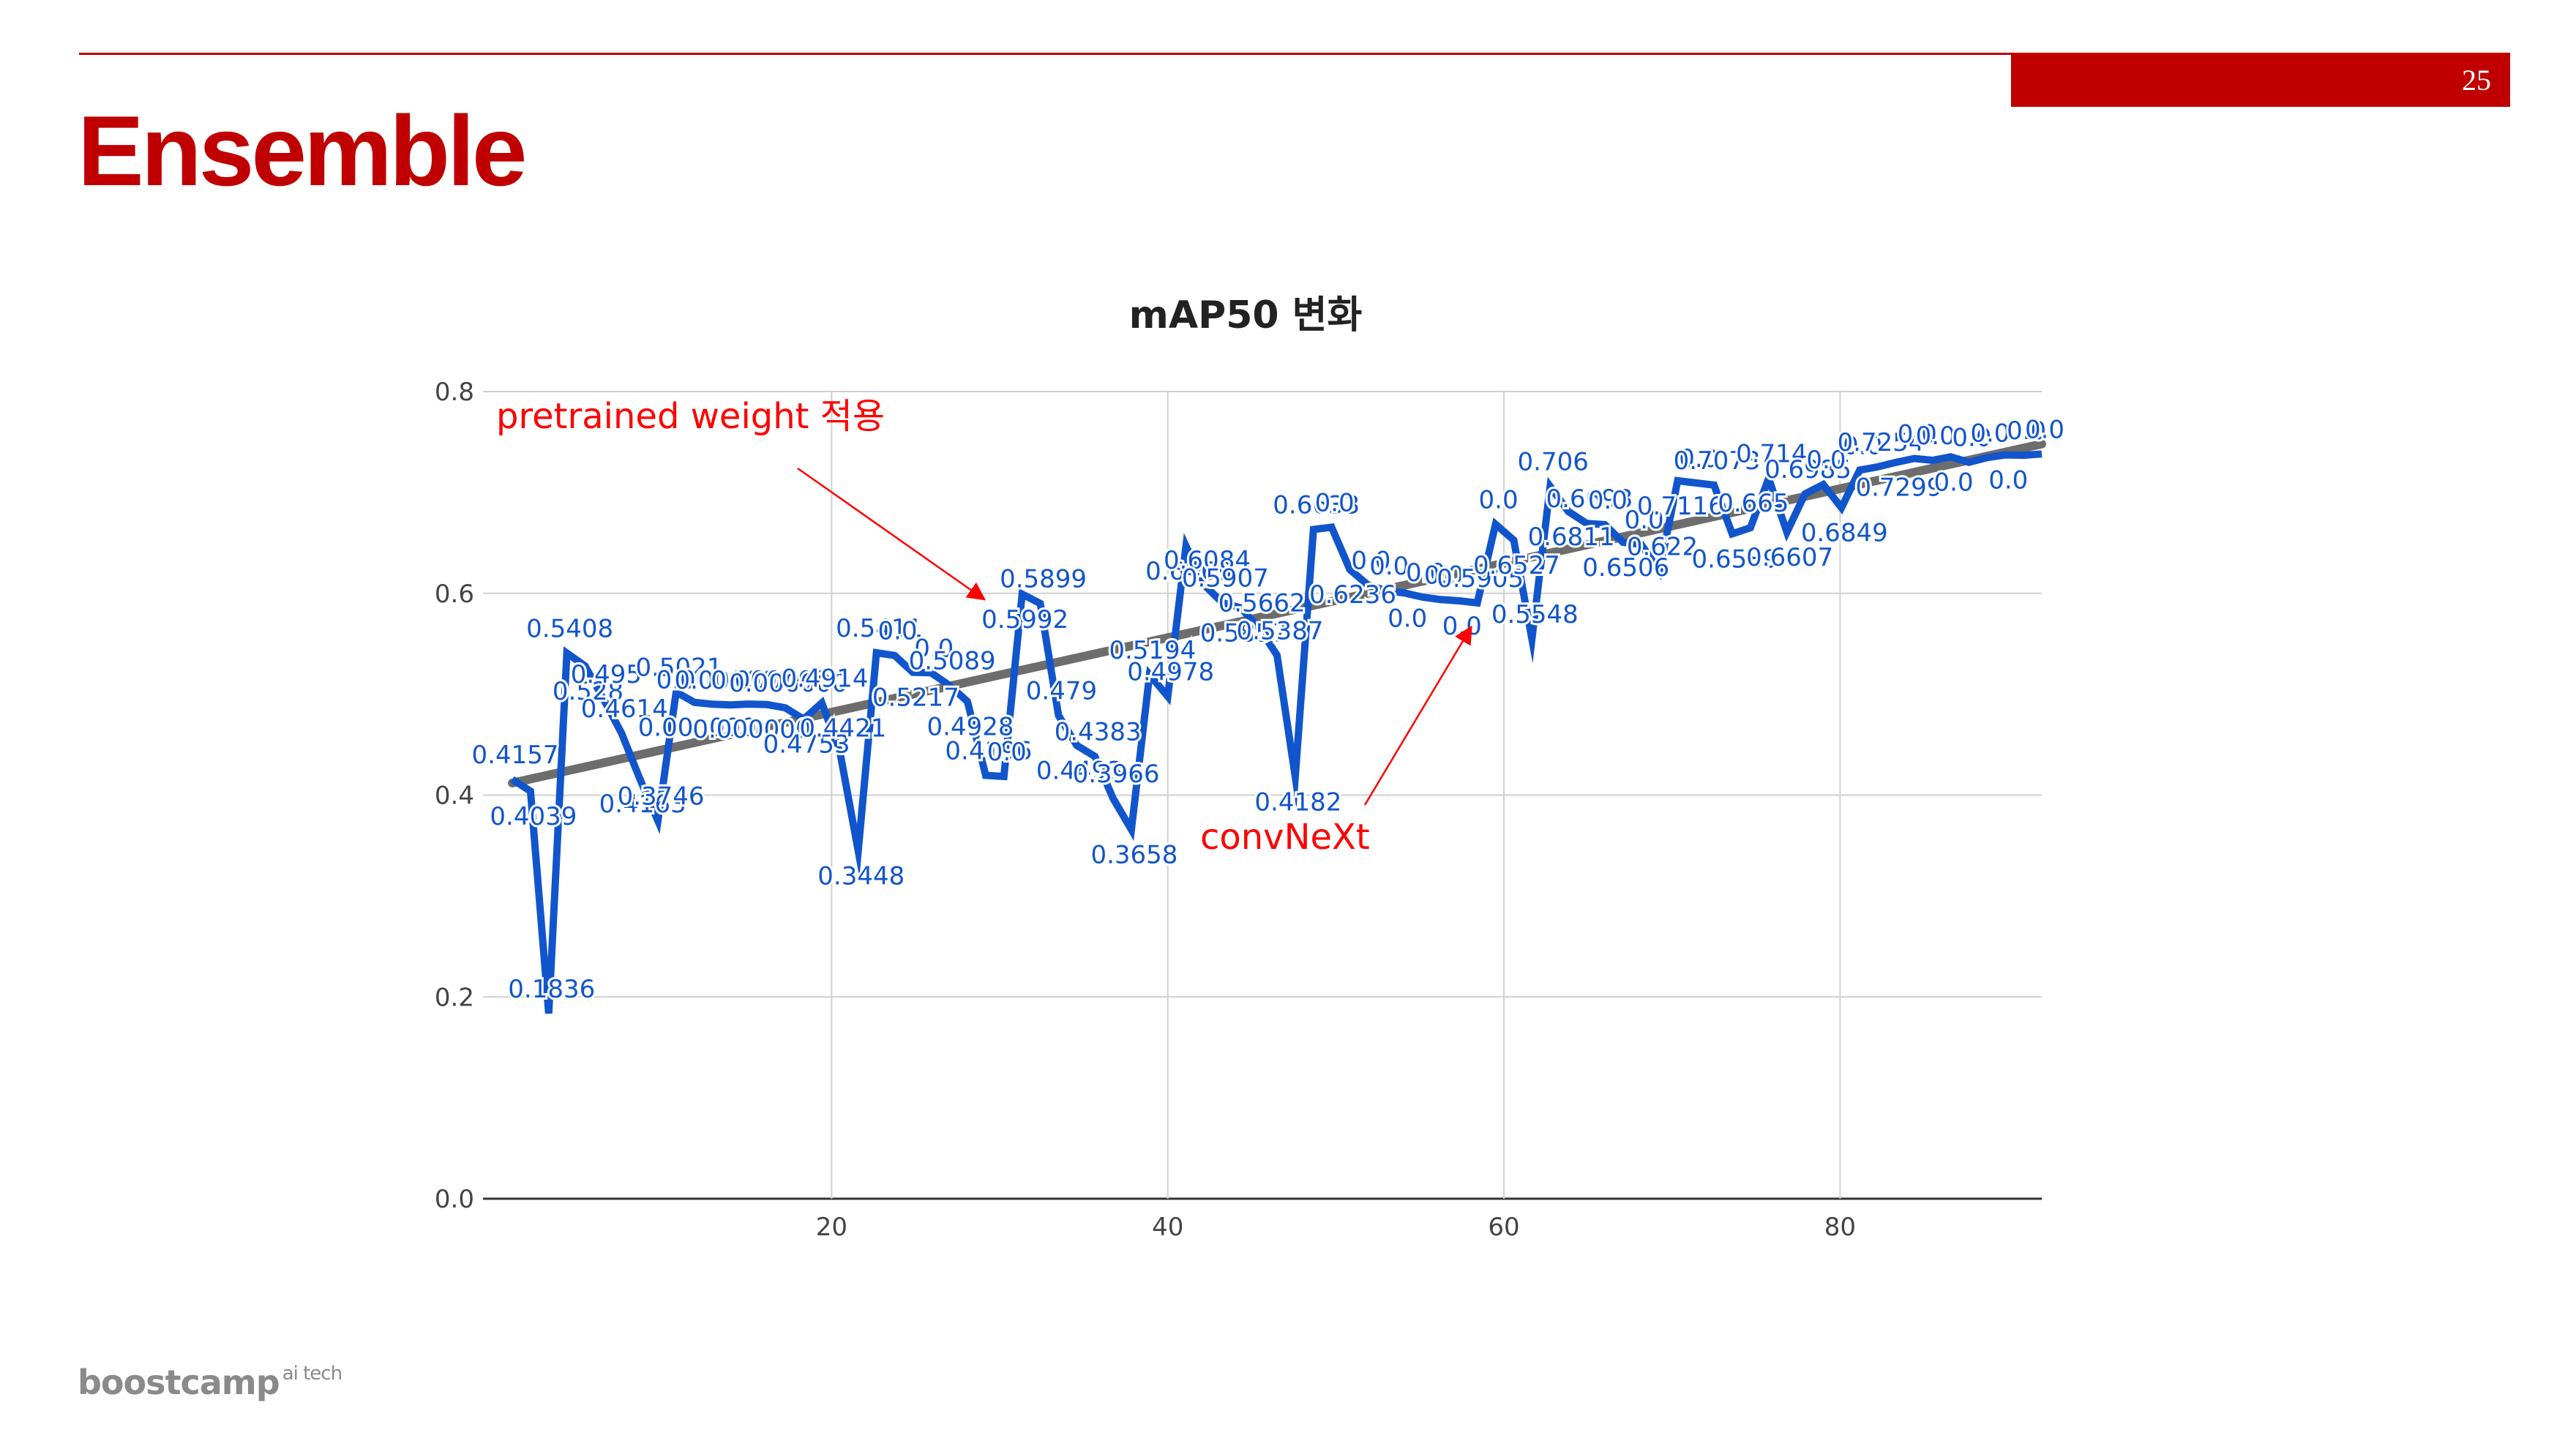 Image resolution: width=2576 pixels, height=1449 pixels. I want to click on data-label-50: 0.0, so click(1425, 573).